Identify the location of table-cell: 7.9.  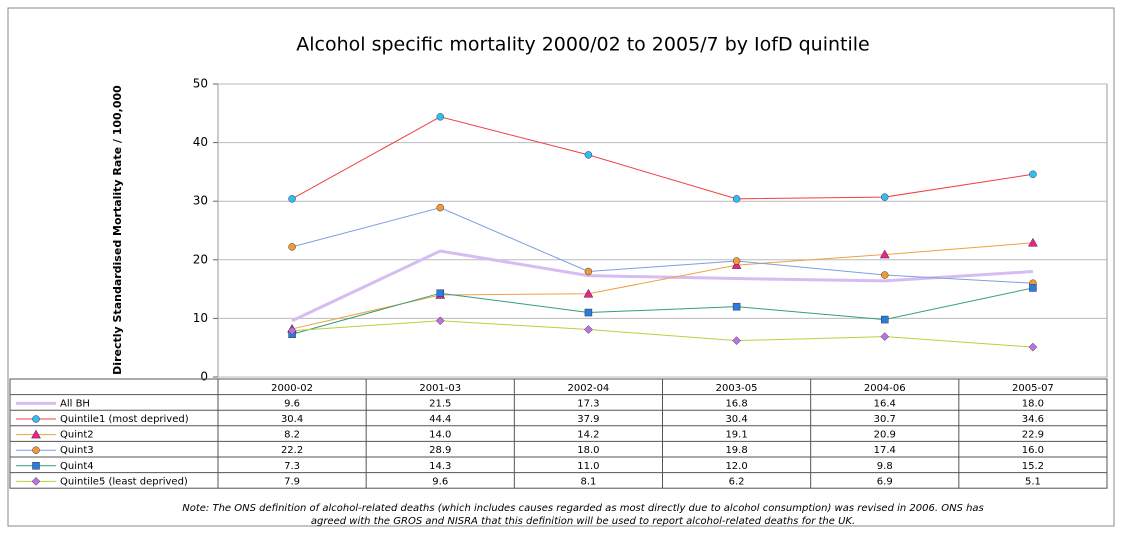
(292, 481).